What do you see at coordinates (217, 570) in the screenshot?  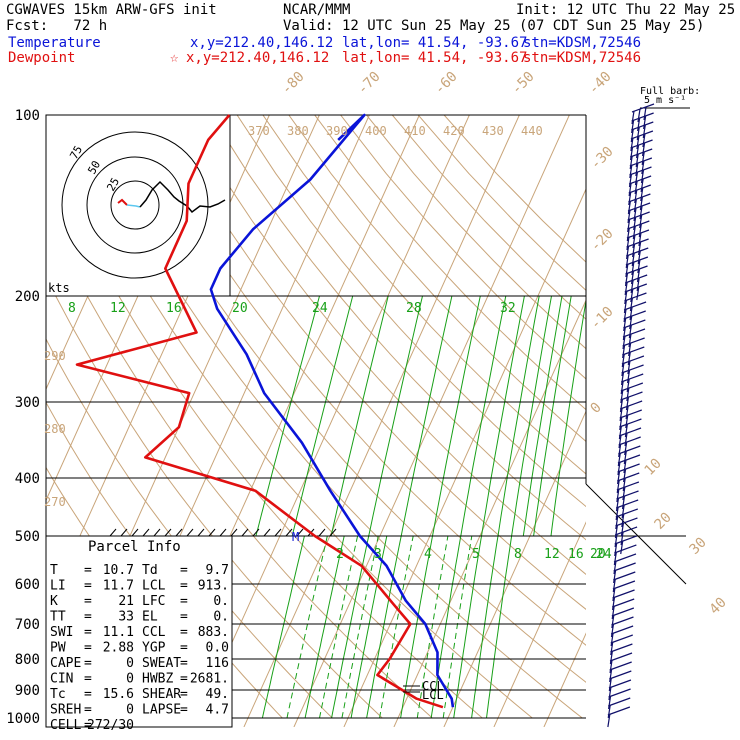 I see `parcel-value: 9.7` at bounding box center [217, 570].